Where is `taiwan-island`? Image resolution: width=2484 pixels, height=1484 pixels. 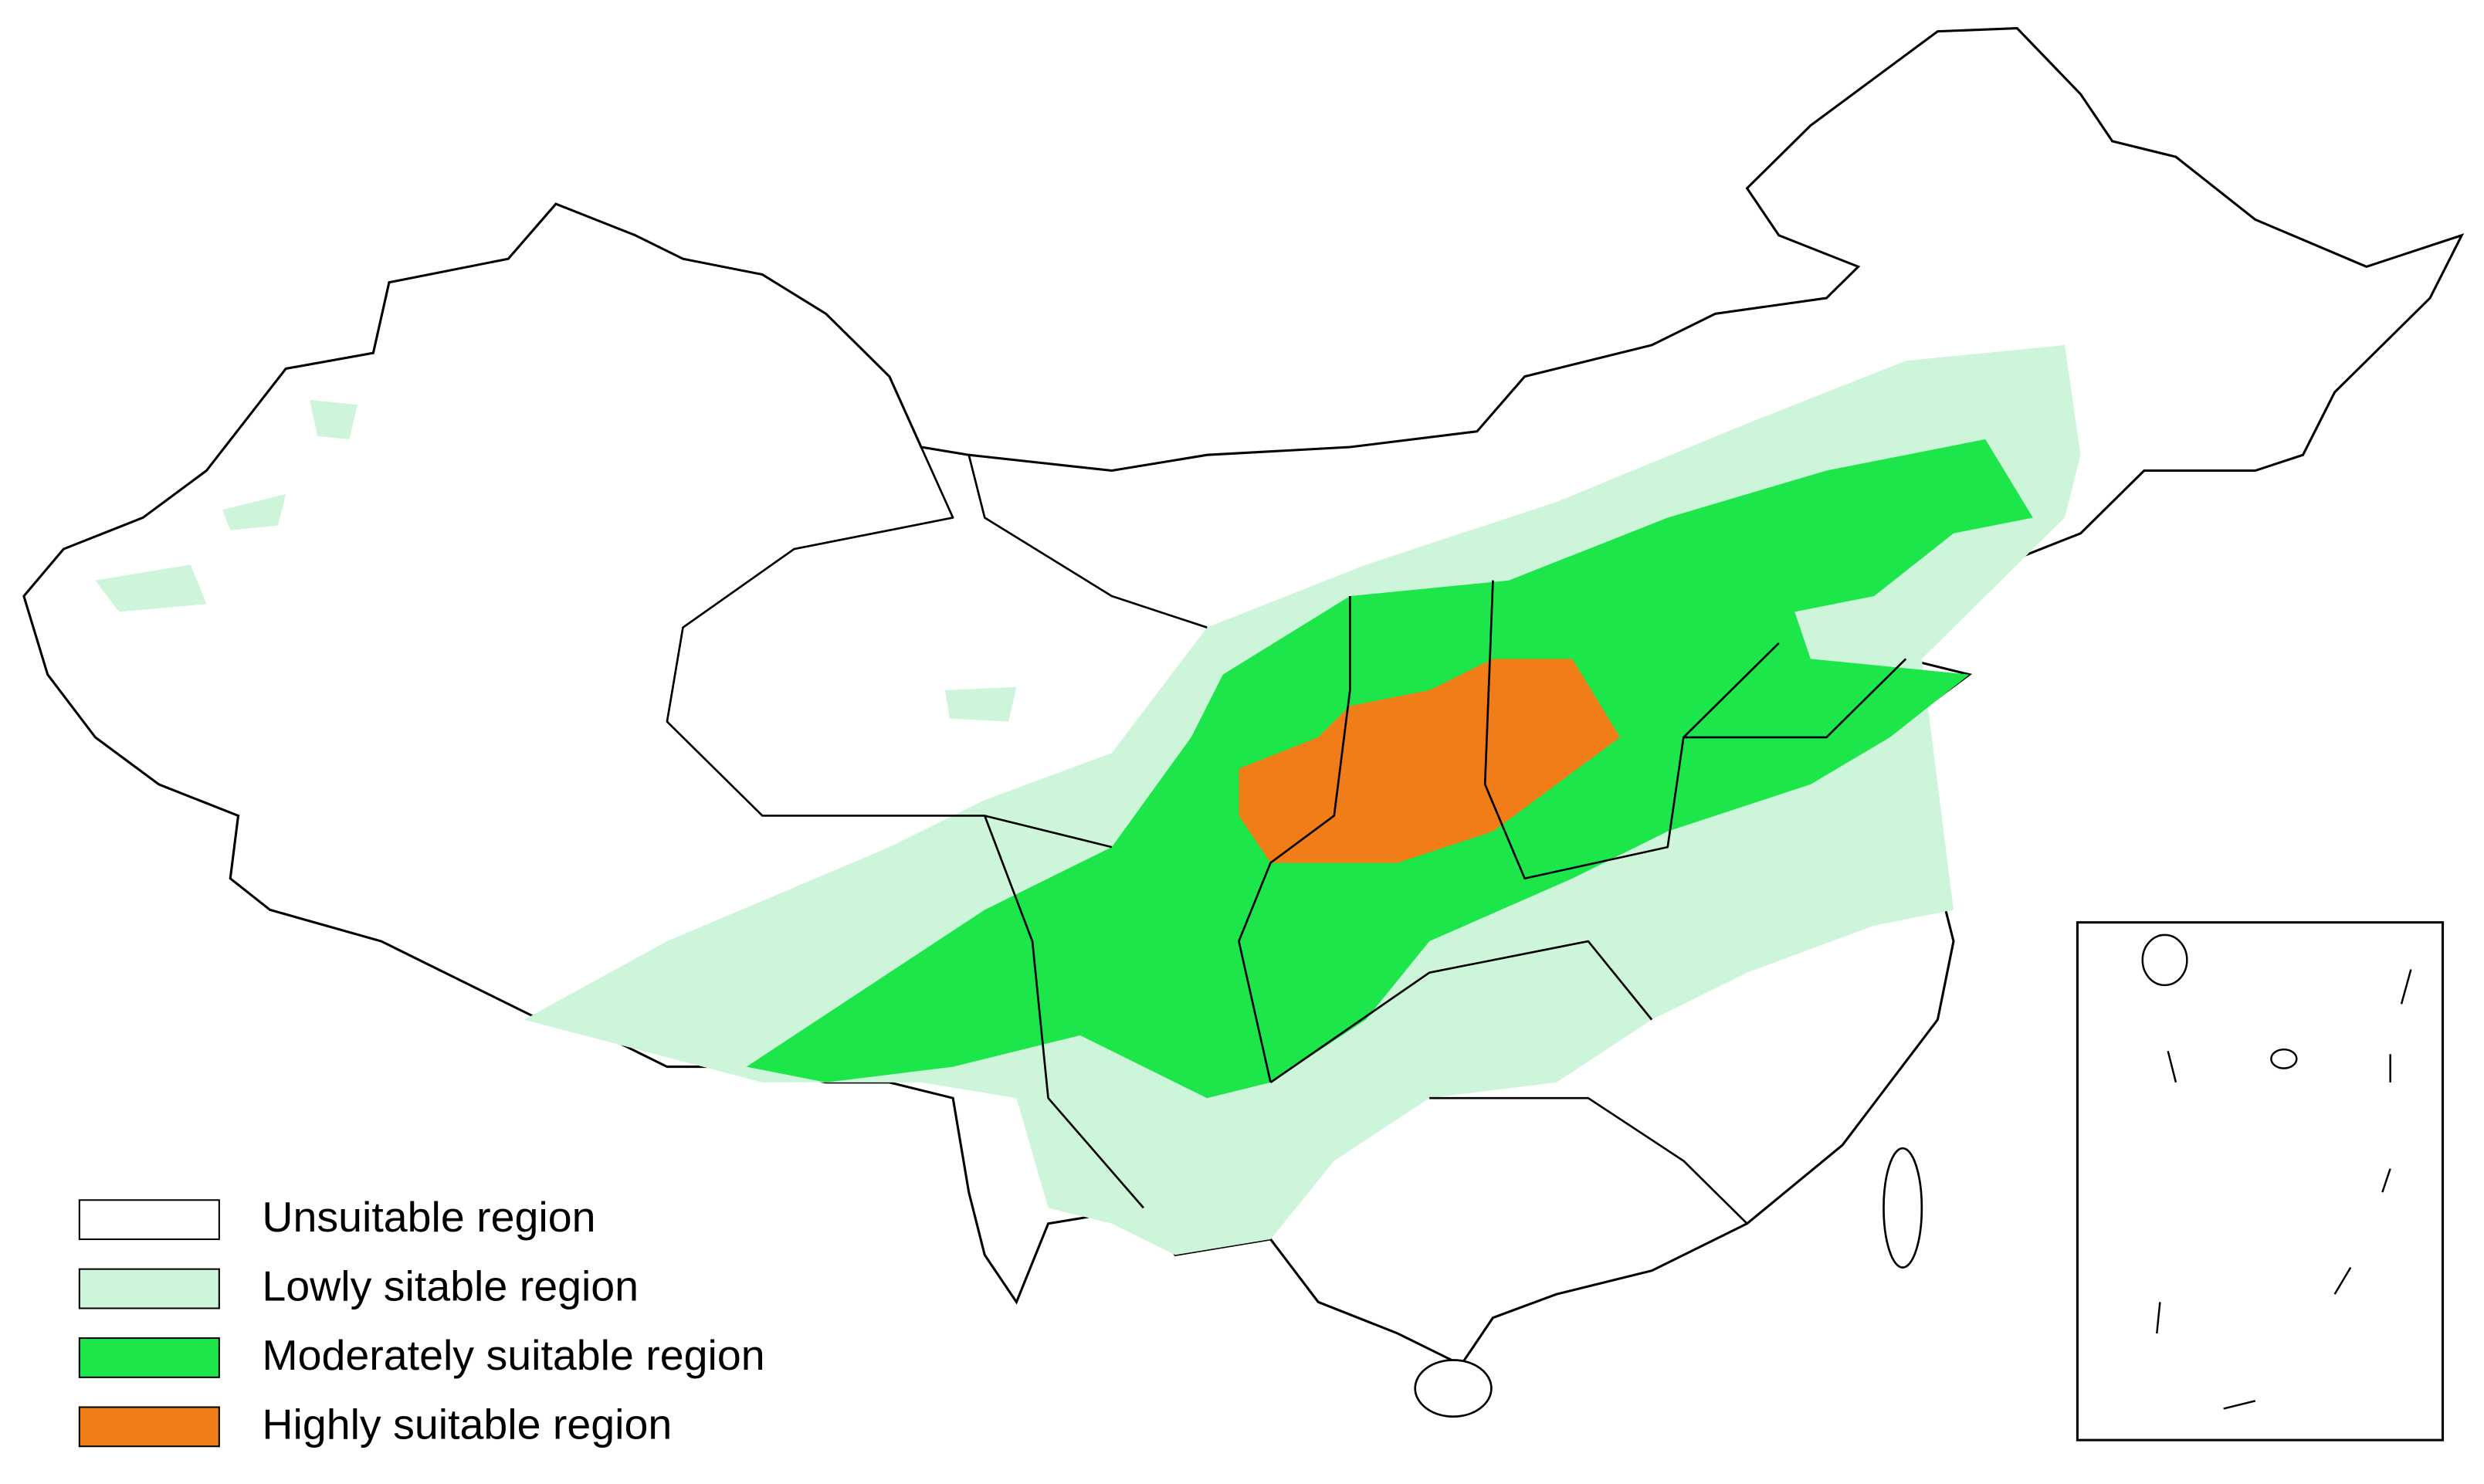 taiwan-island is located at coordinates (1903, 1208).